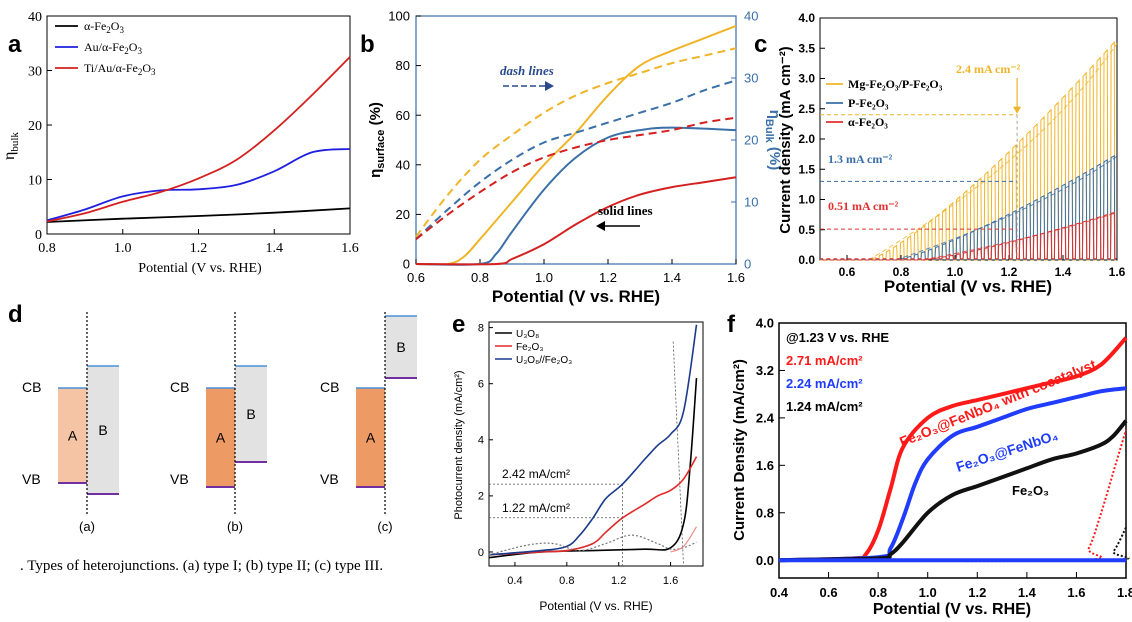 This screenshot has width=1132, height=622. Describe the element at coordinates (576, 272) in the screenshot. I see `panel-b-xticks: 0.6 0.8 1.0 1.2 1.4 1.6` at that location.